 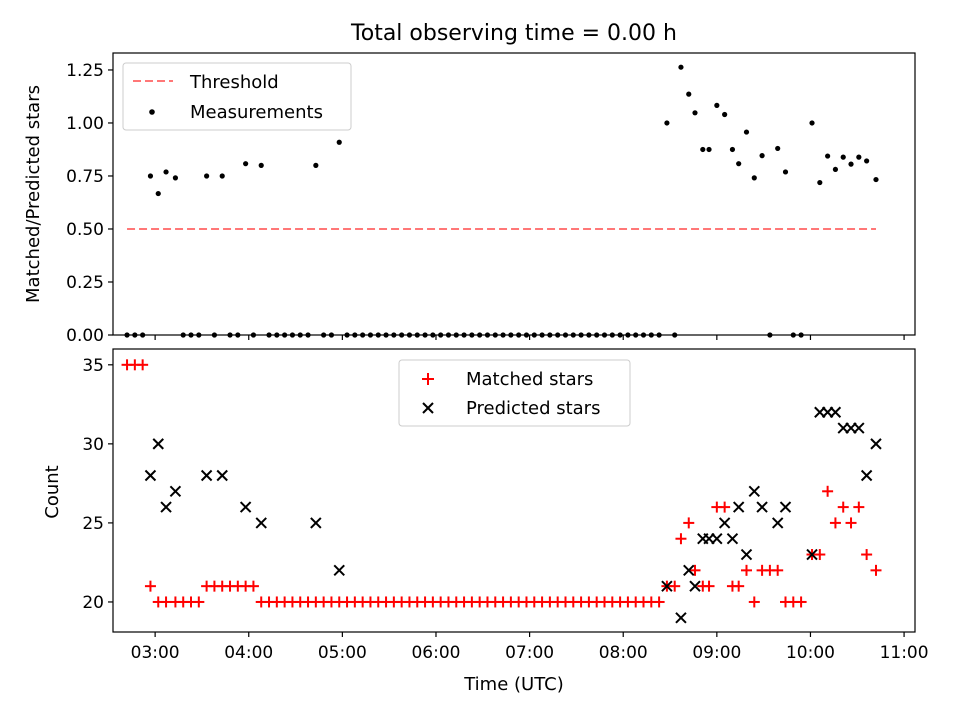 What do you see at coordinates (85, 124) in the screenshot?
I see `top-y-tick-label: 1.00` at bounding box center [85, 124].